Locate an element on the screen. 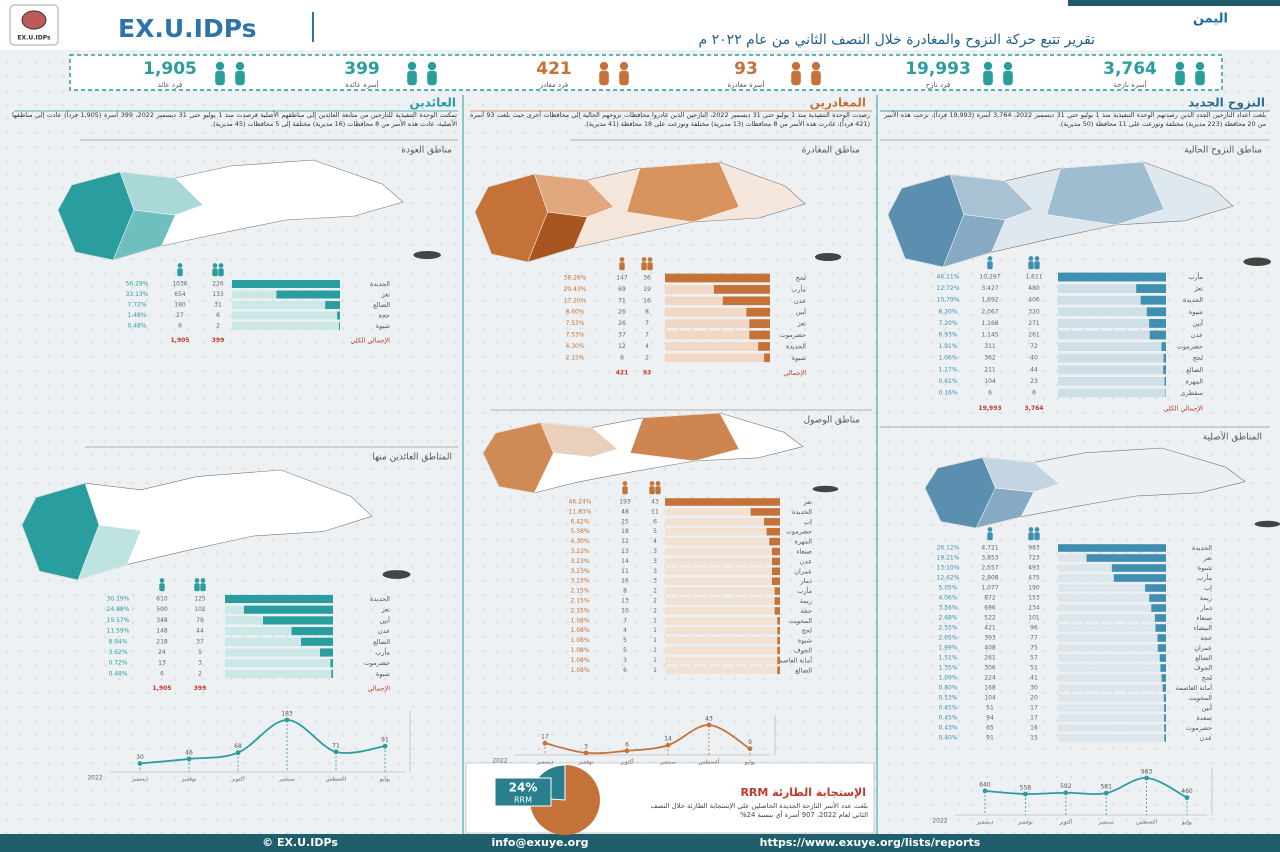  families: 1 is located at coordinates (655, 650).